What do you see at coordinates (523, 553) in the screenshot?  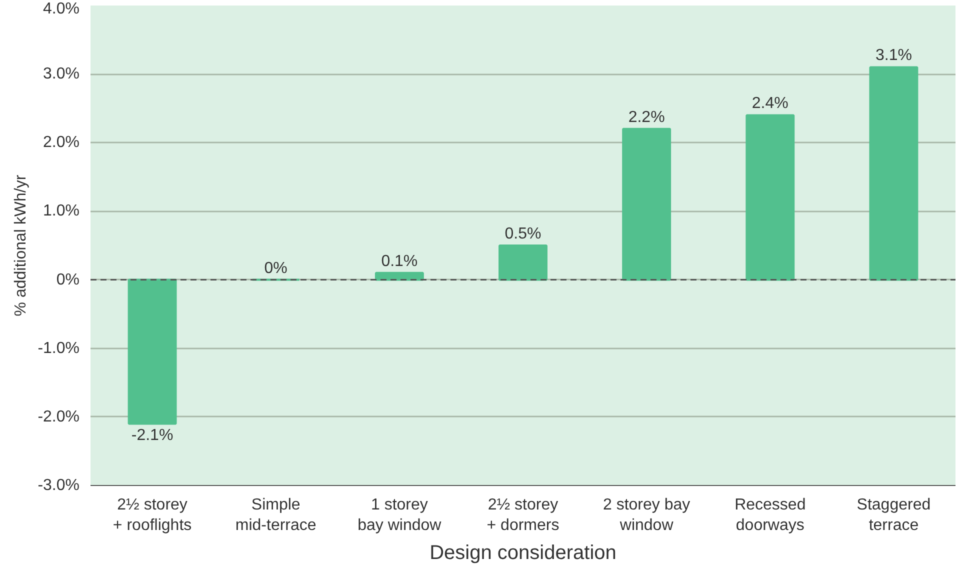 I see `x-axis-title: Design consideration` at bounding box center [523, 553].